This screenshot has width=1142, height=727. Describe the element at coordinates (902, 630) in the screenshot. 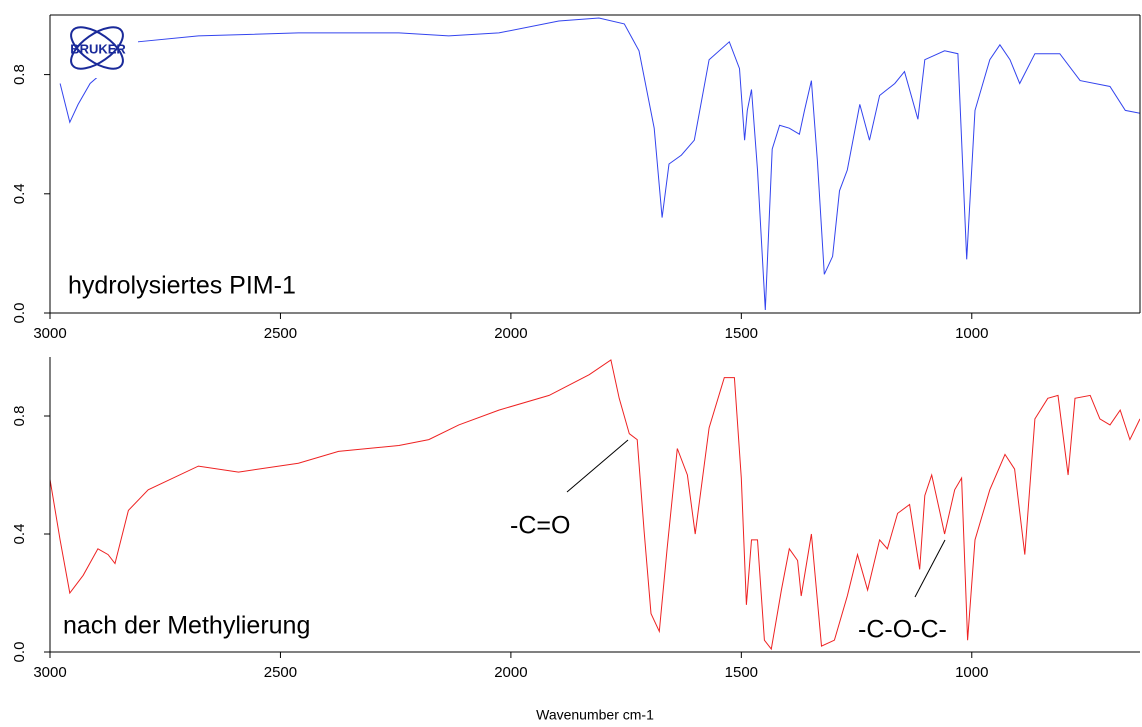

I see `annotation: -C-O-C-` at that location.